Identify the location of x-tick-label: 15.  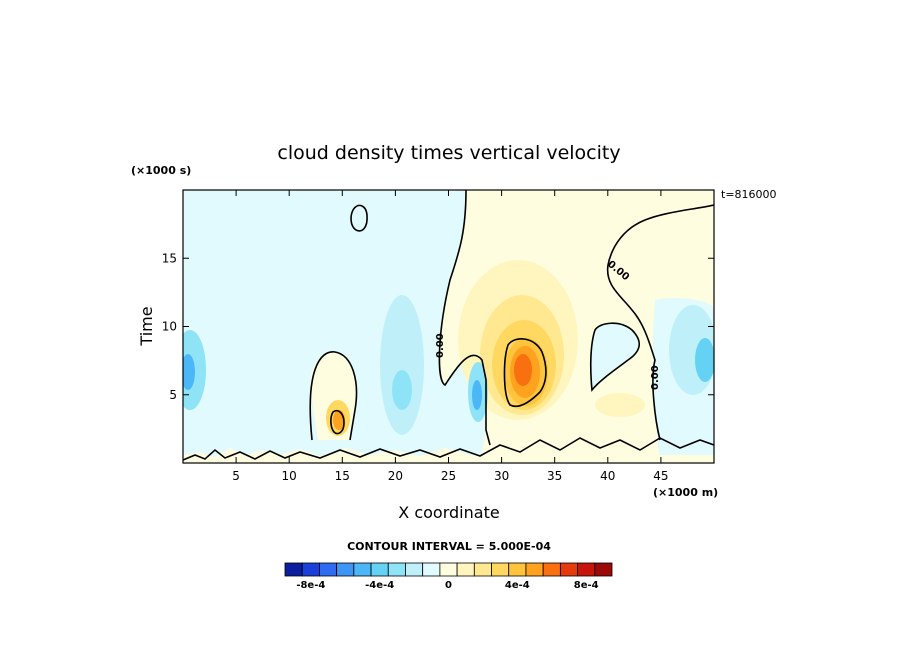
(342, 476).